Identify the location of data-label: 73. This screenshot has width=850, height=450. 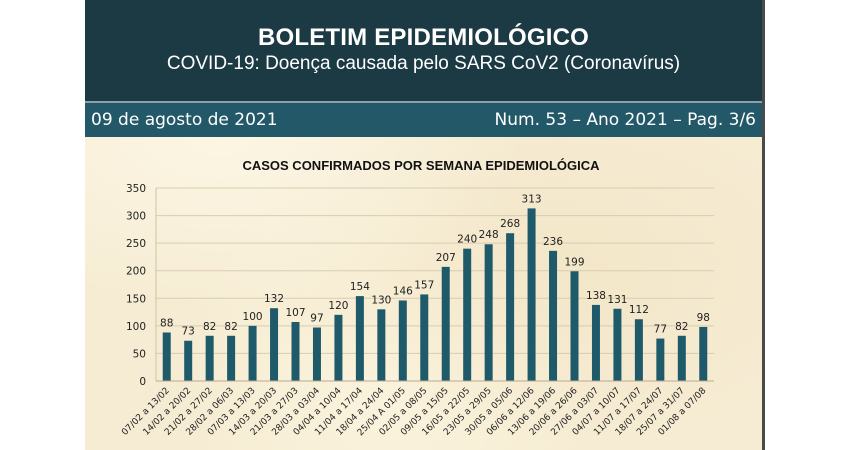
(188, 332).